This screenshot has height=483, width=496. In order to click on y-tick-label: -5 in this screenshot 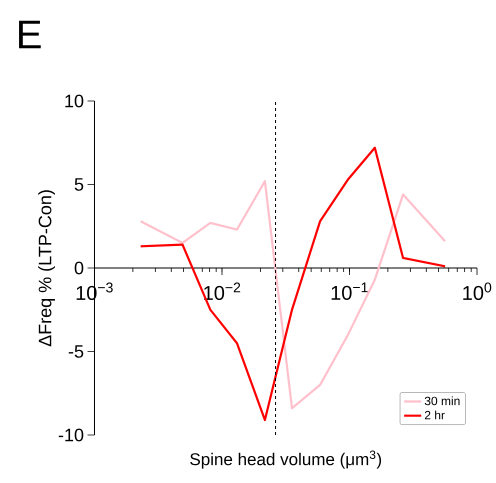, I will do `click(76, 351)`.